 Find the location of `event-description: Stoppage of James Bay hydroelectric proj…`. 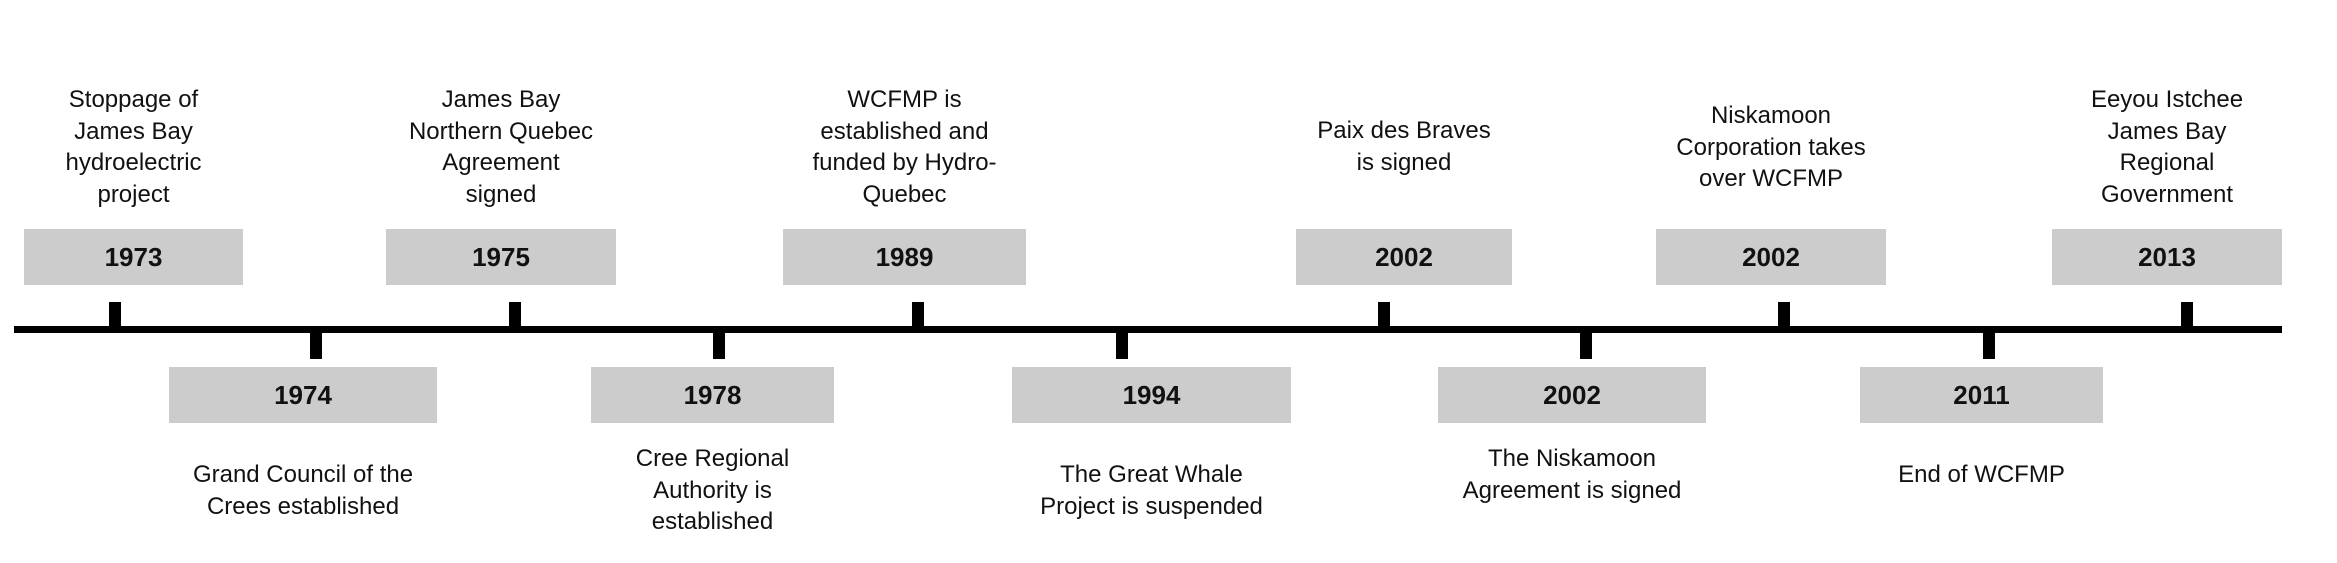

event-description: Stoppage of James Bay hydroelectric proj… is located at coordinates (133, 147).